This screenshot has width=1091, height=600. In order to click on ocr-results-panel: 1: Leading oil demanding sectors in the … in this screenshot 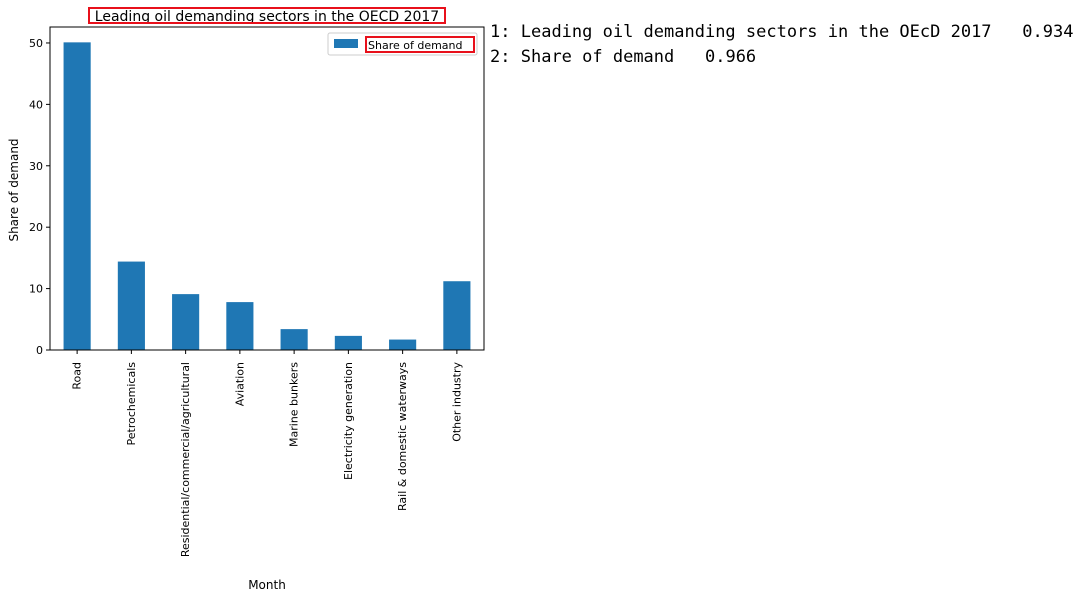, I will do `click(787, 45)`.